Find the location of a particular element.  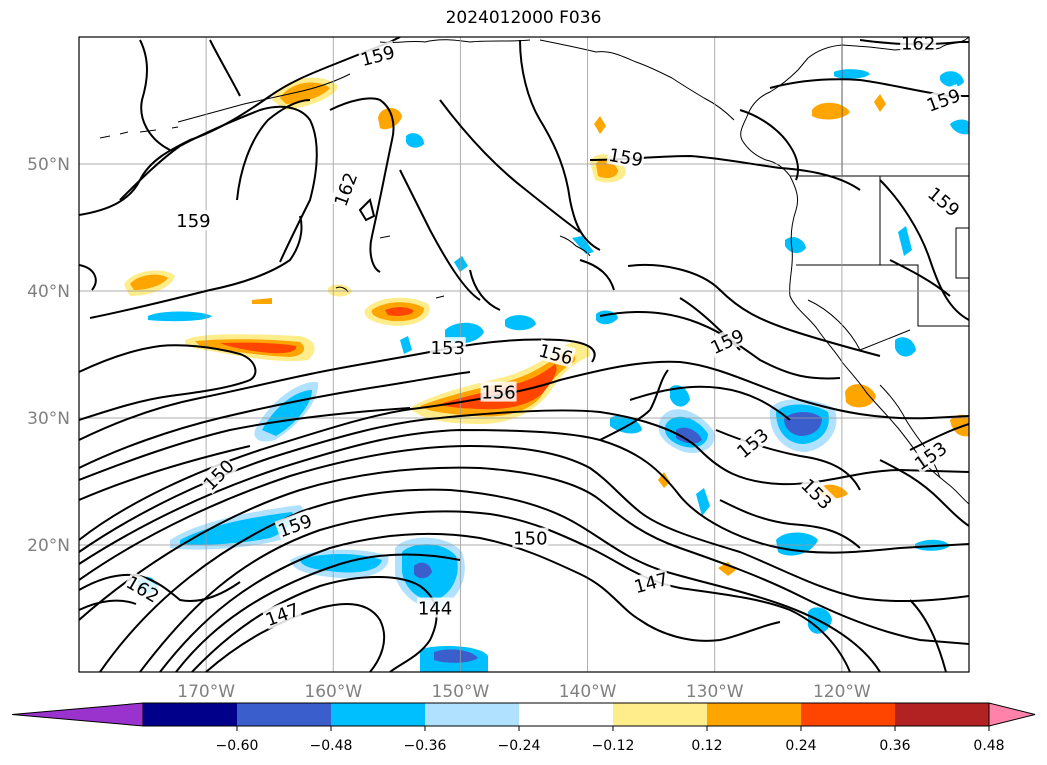

colorbar-tick-label: 0.36 is located at coordinates (894, 746).